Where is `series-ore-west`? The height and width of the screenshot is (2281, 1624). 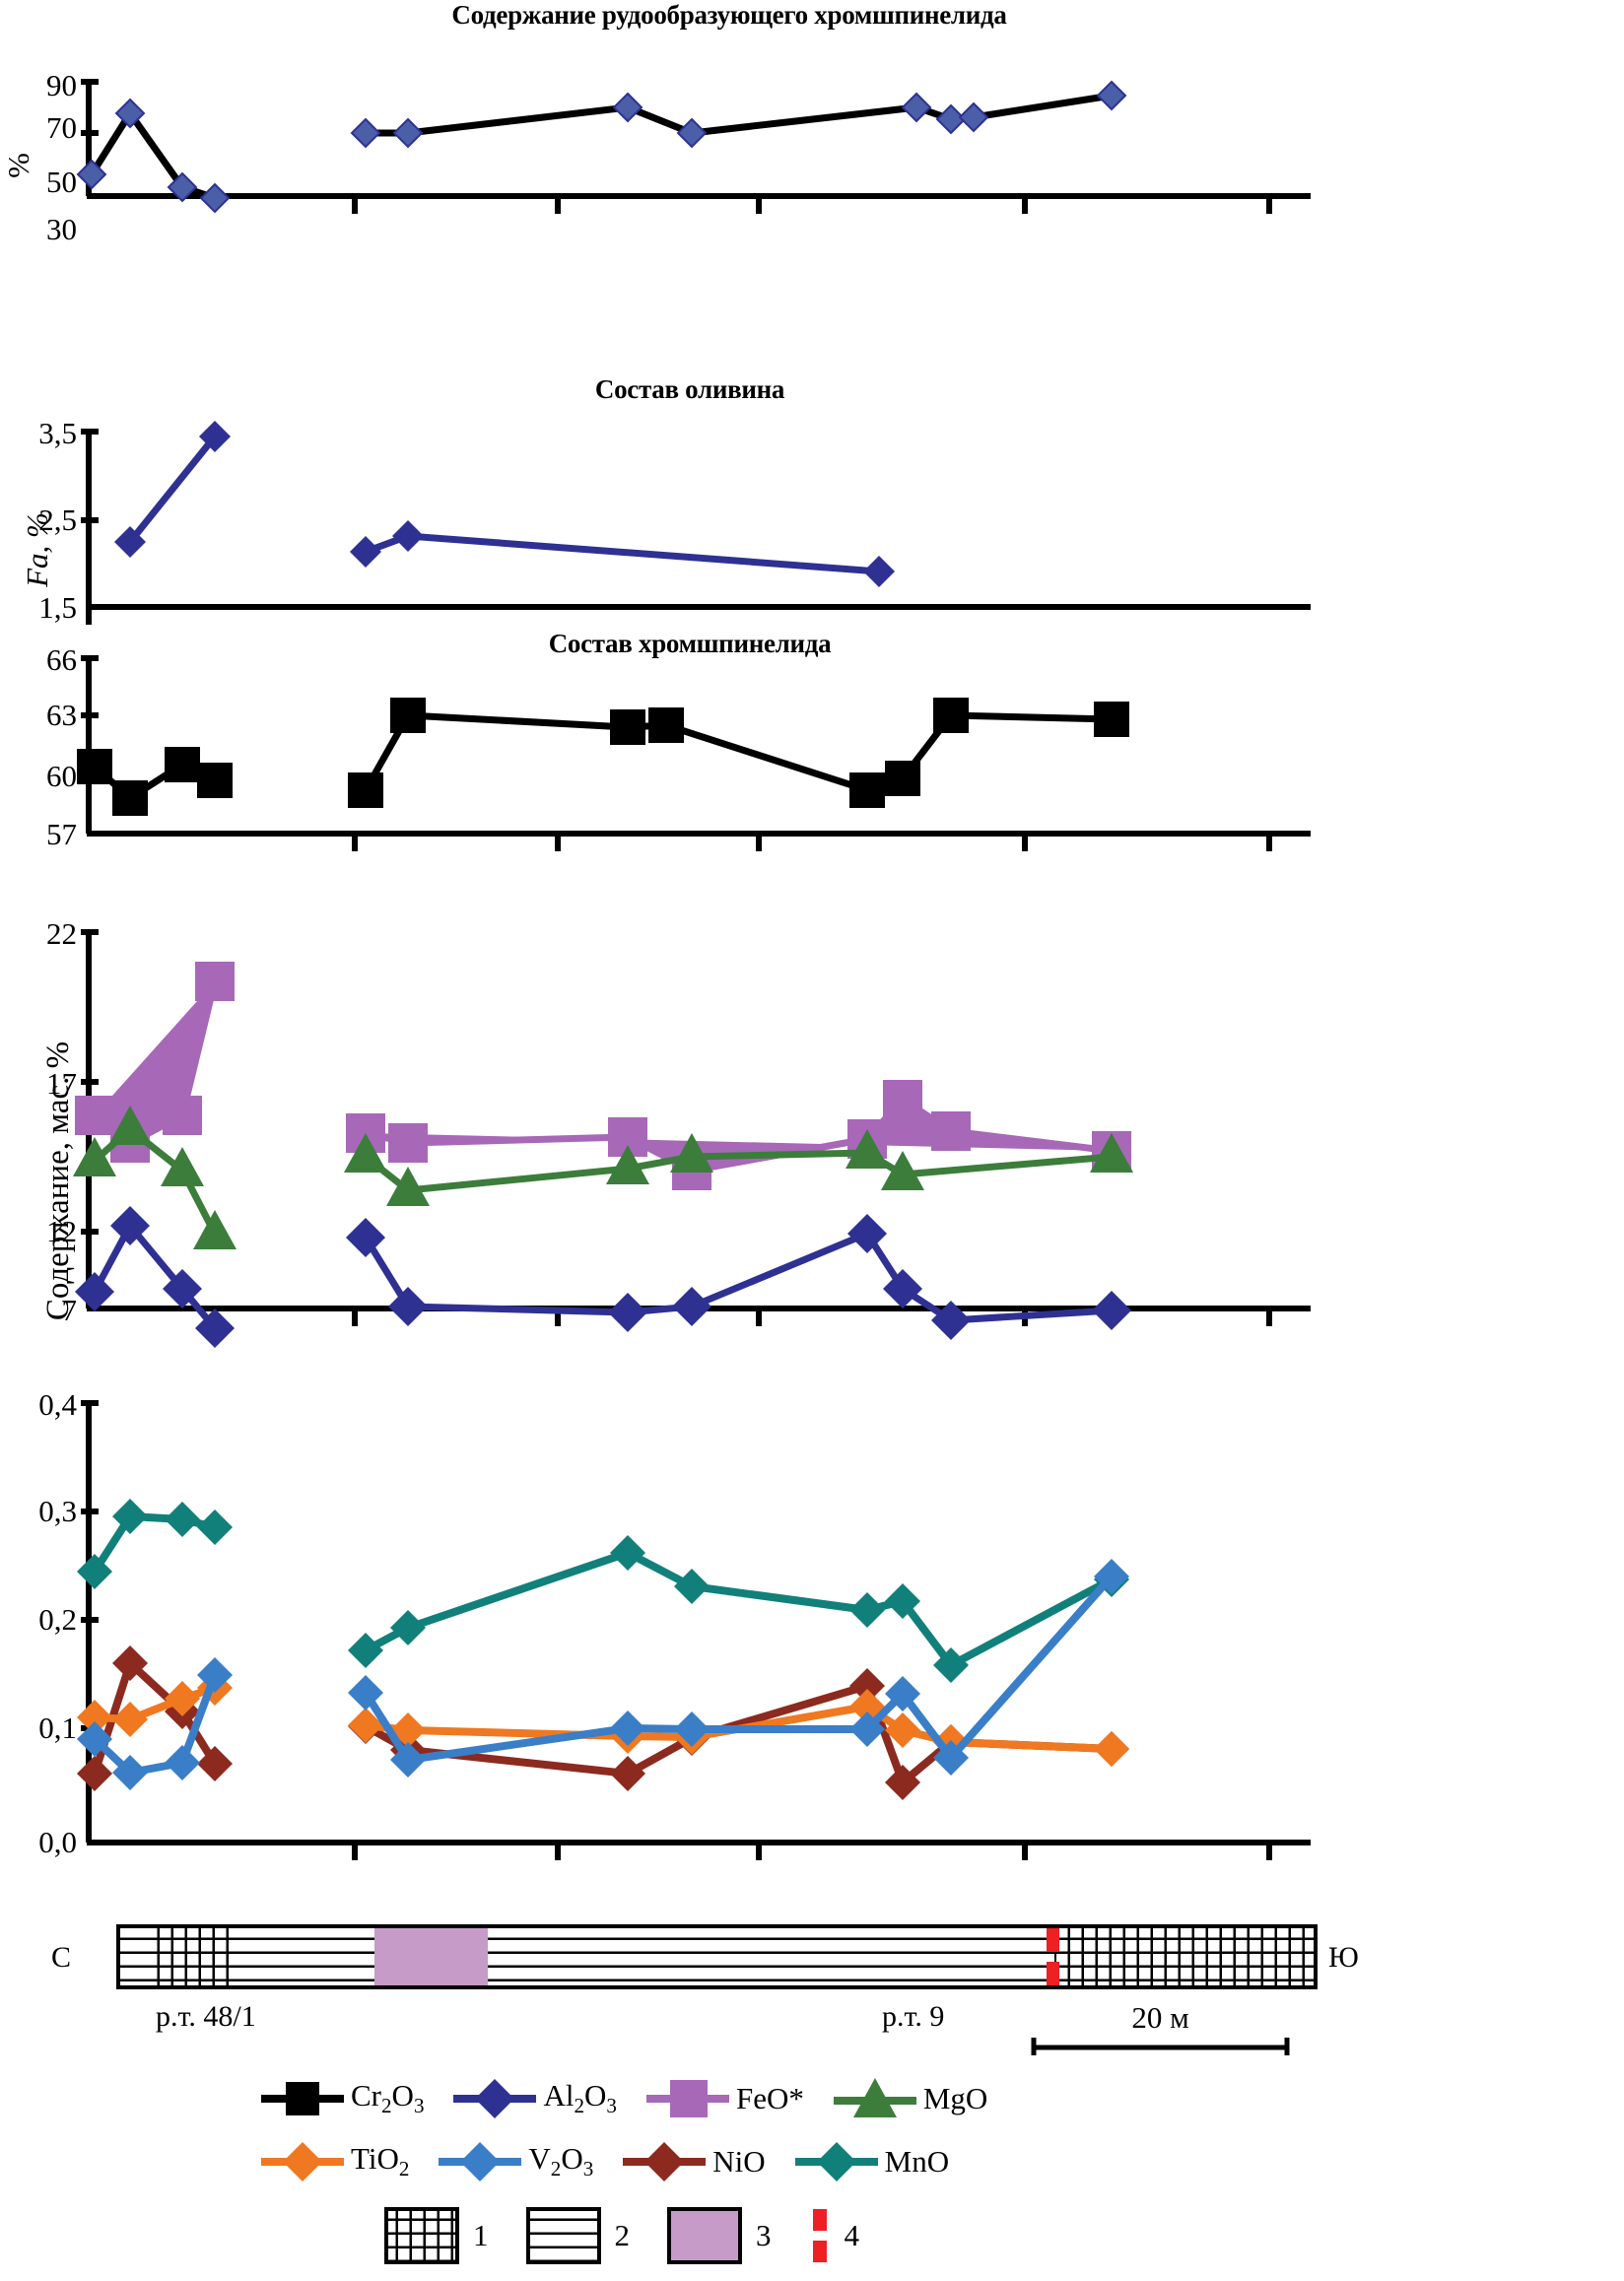
series-ore-west is located at coordinates (154, 156).